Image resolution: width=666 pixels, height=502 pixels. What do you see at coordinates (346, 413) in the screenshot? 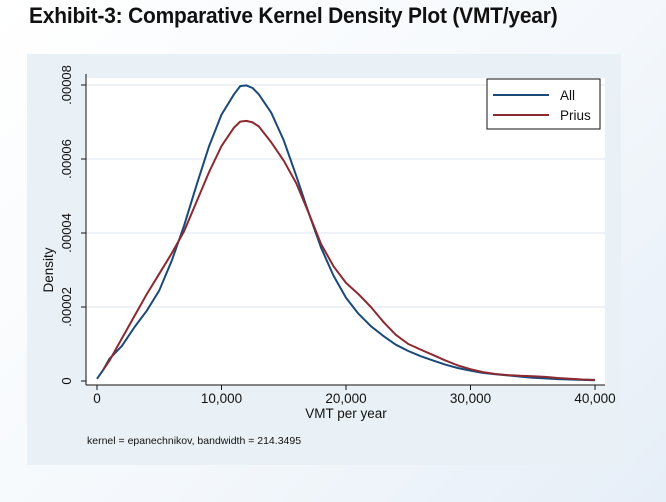
I see `x-axis-title: VMT per year` at bounding box center [346, 413].